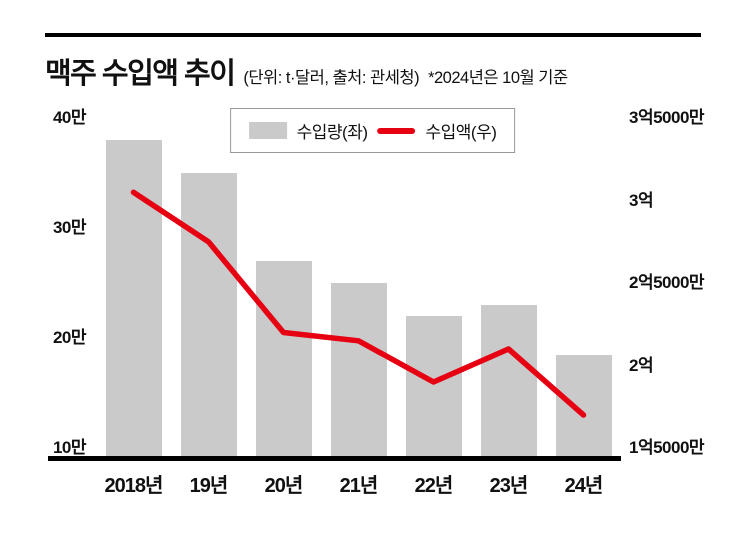  I want to click on chart-title: 맥주 수입액 추이, so click(140, 74).